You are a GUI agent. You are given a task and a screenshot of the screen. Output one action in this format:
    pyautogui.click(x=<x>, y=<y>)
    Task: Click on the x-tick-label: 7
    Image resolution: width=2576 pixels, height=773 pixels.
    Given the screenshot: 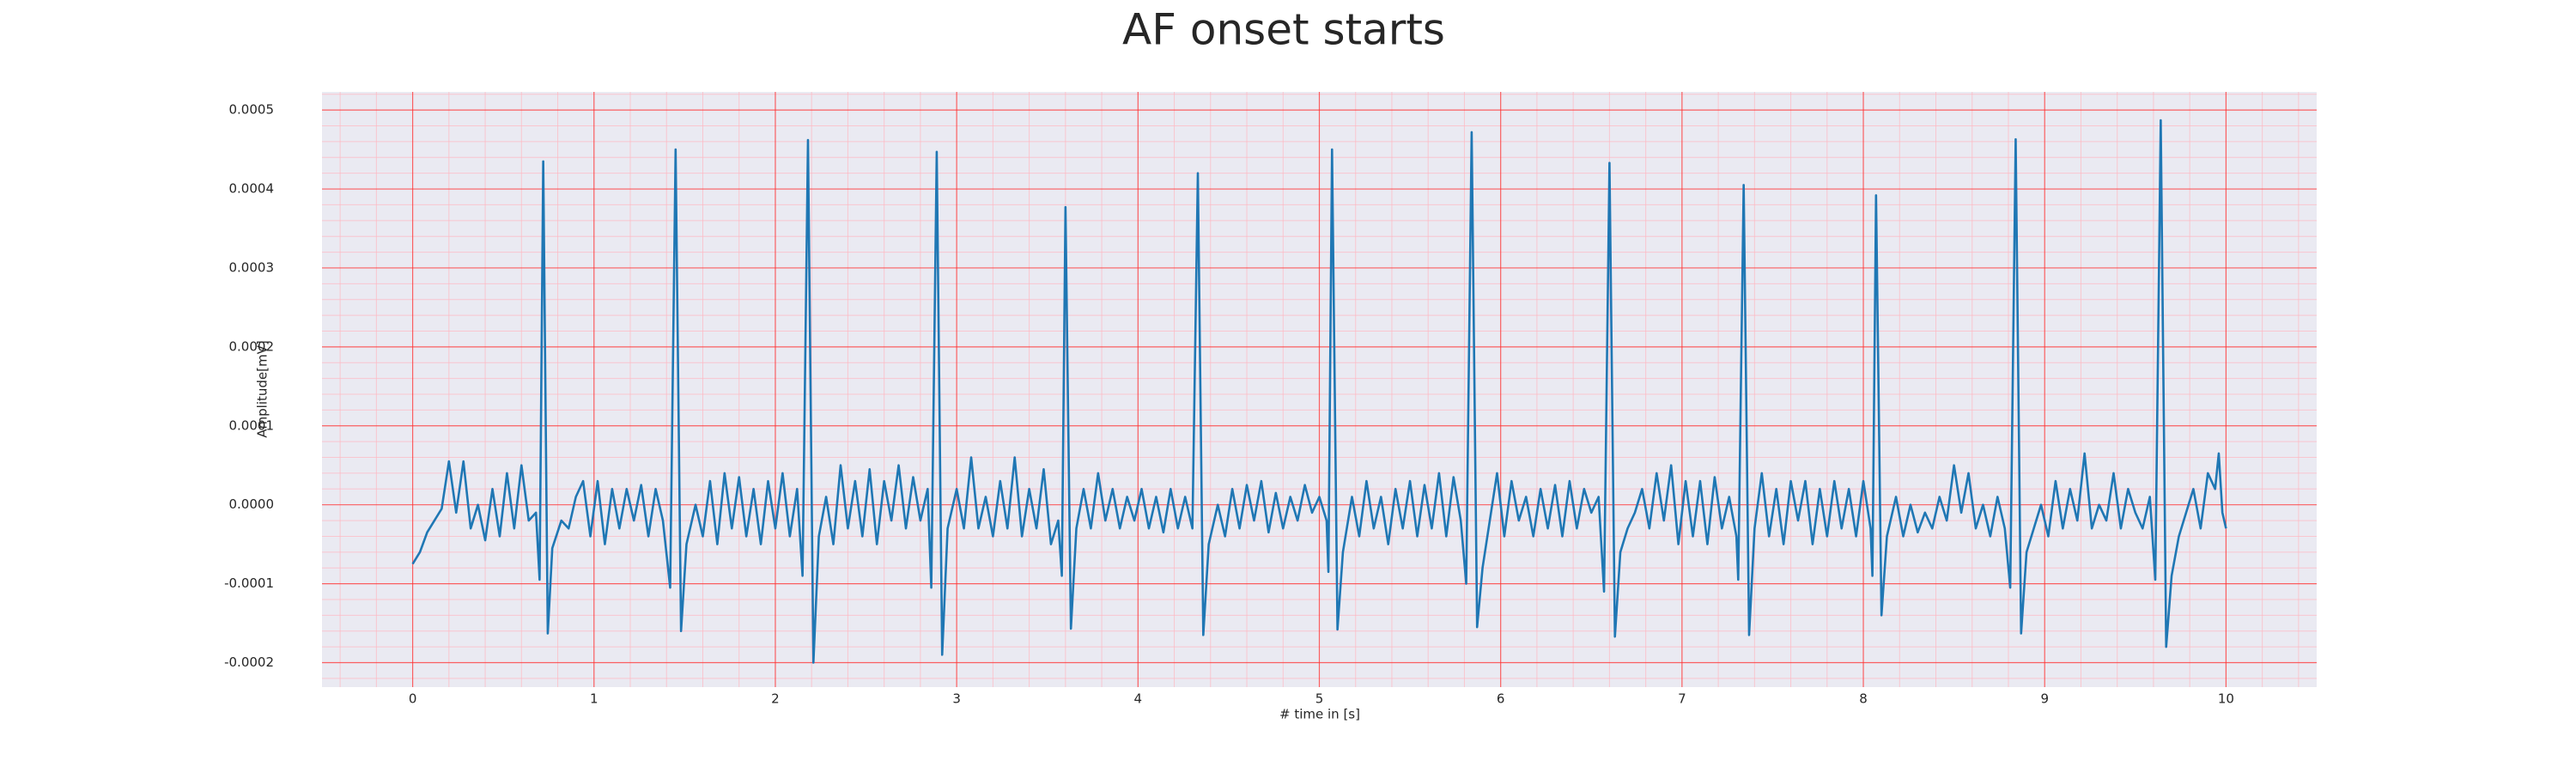 What is the action you would take?
    pyautogui.click(x=1682, y=699)
    